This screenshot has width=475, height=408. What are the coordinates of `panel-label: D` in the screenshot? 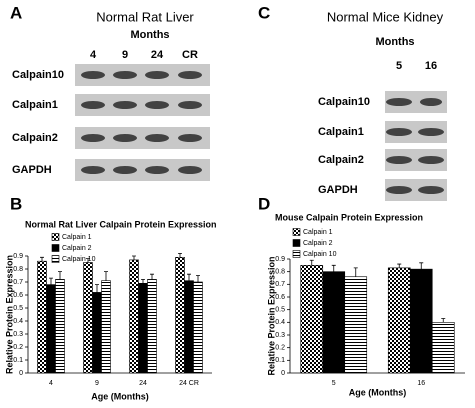 It's located at (264, 203).